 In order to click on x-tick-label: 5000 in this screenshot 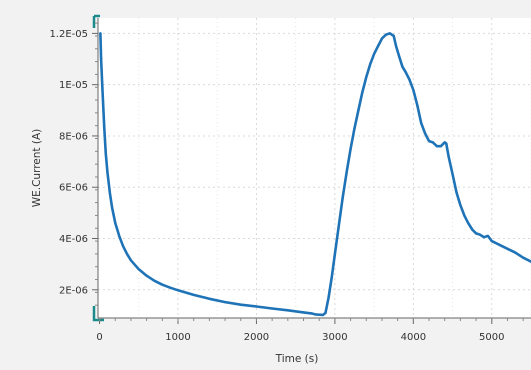, I will do `click(491, 337)`.